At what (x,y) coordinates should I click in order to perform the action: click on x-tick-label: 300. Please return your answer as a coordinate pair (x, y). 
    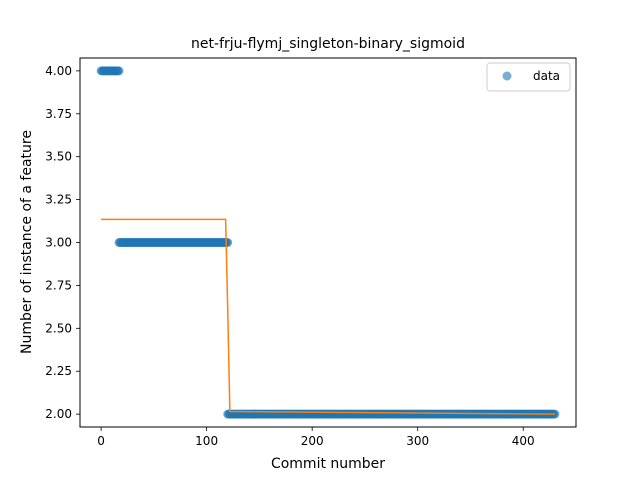
    Looking at the image, I should click on (417, 441).